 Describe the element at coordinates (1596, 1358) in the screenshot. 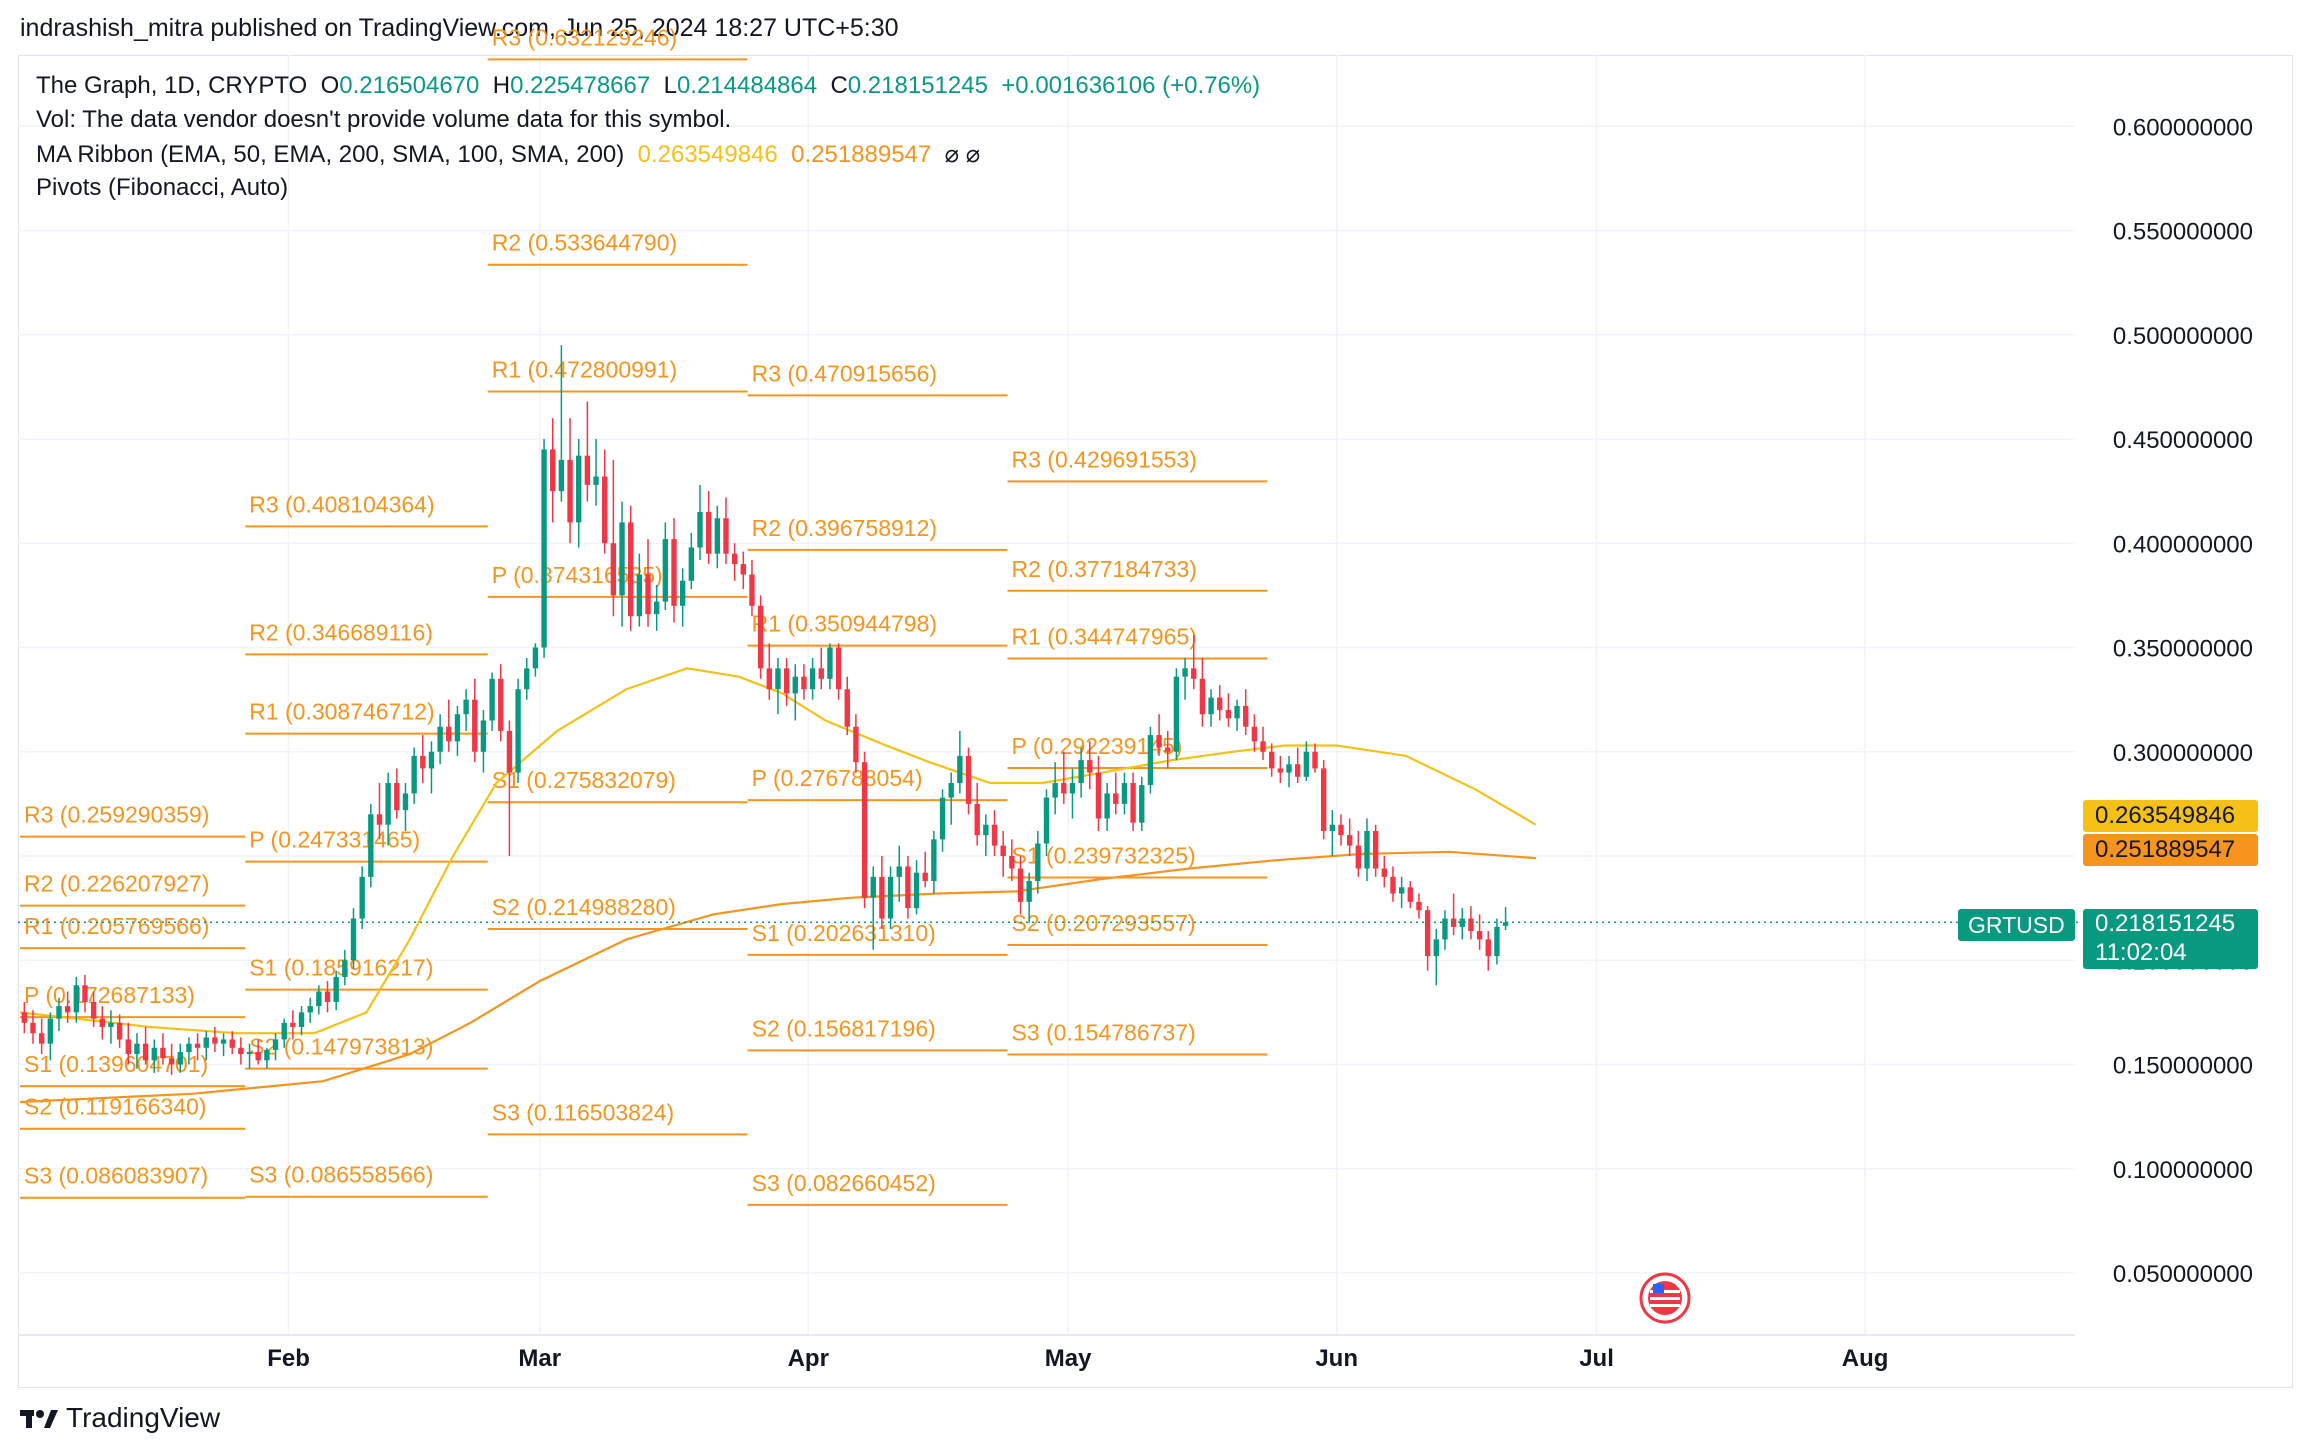

I see `x-tick-label: Jul` at that location.